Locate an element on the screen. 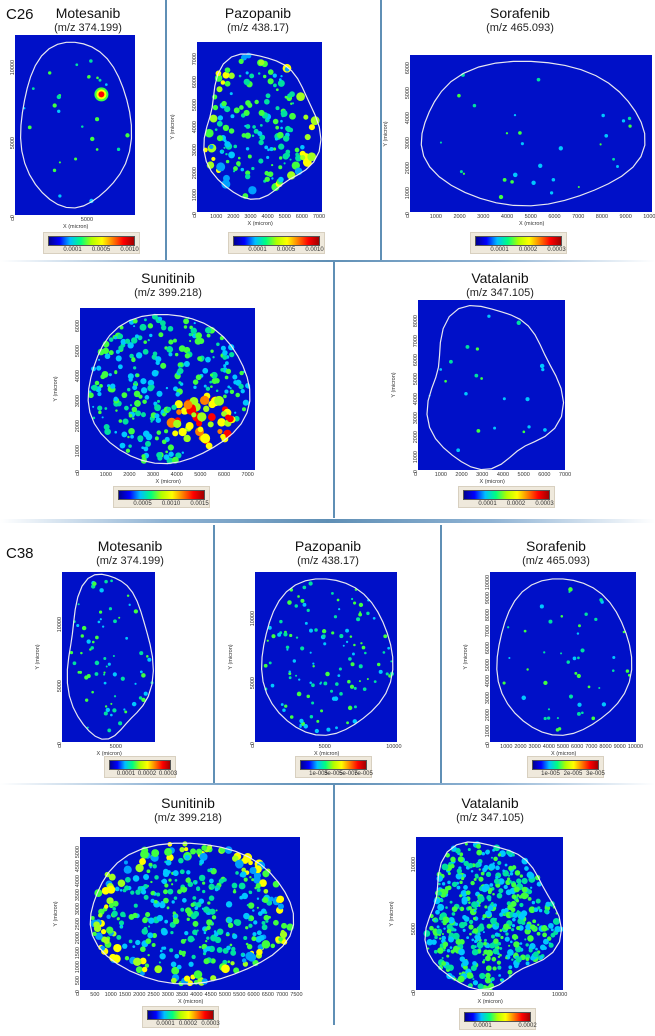 Image resolution: width=655 pixels, height=1036 pixels. colorbar: 0.0001 0.0002 0.0003 is located at coordinates (518, 243).